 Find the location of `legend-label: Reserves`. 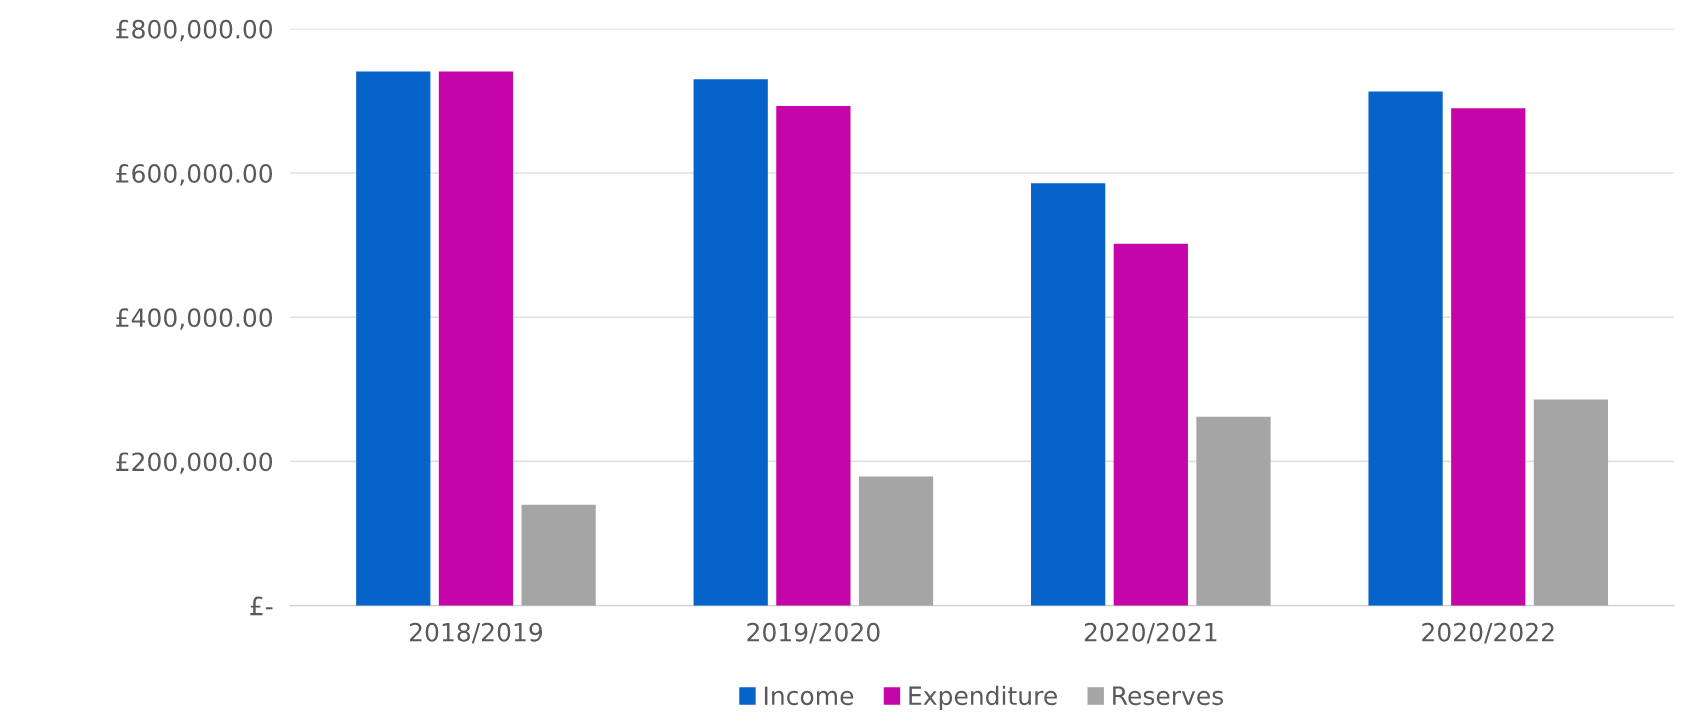

legend-label: Reserves is located at coordinates (1168, 696).